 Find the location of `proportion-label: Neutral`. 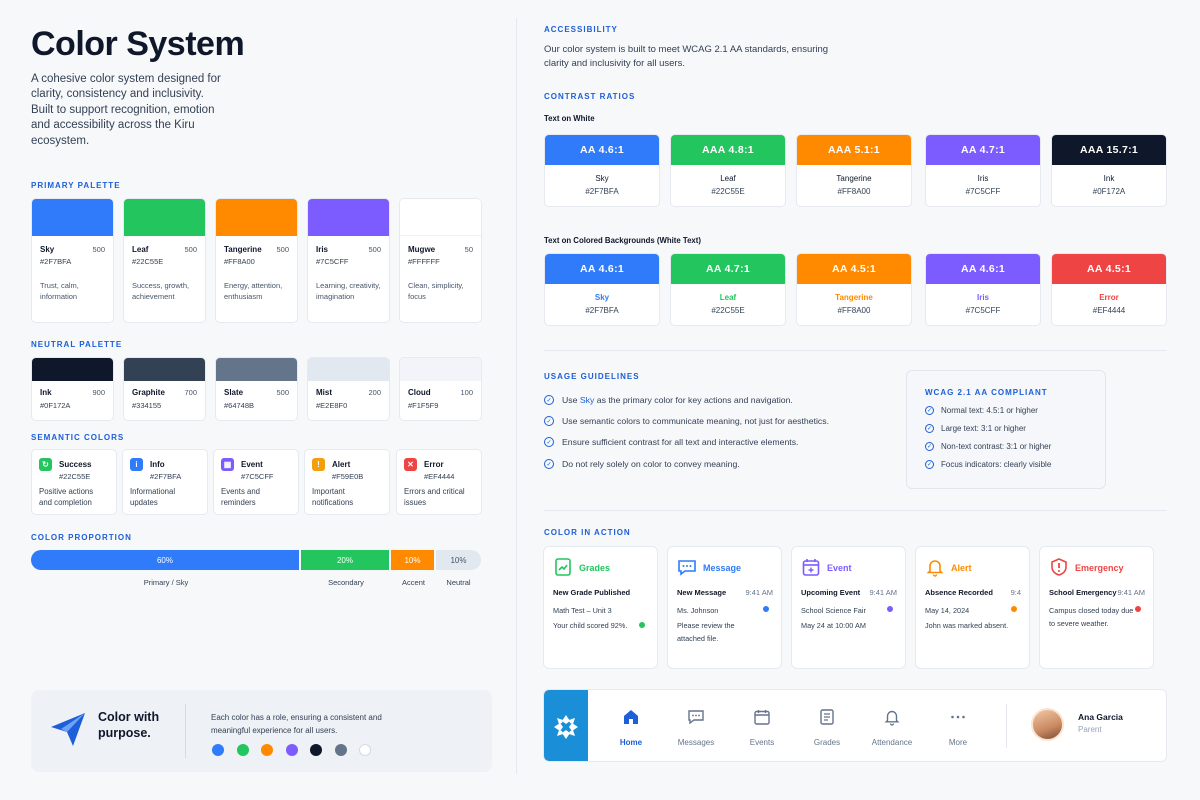

proportion-label: Neutral is located at coordinates (458, 582).